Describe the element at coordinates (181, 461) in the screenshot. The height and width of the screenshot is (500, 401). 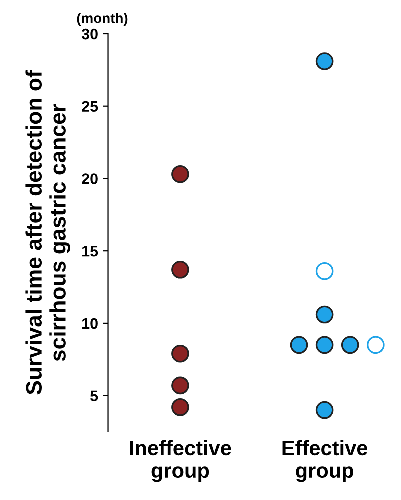
I see `x-tick-label: Ineffective group` at that location.